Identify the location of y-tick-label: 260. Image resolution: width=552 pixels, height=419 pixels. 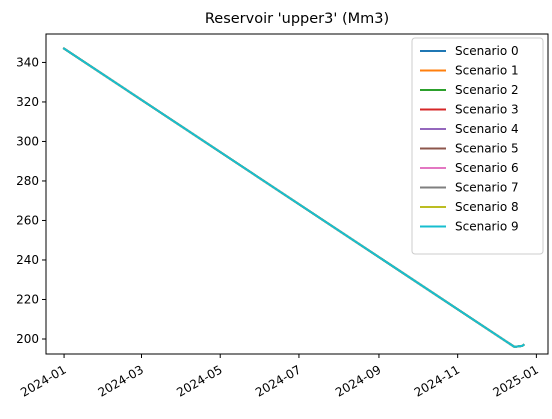
(27, 220).